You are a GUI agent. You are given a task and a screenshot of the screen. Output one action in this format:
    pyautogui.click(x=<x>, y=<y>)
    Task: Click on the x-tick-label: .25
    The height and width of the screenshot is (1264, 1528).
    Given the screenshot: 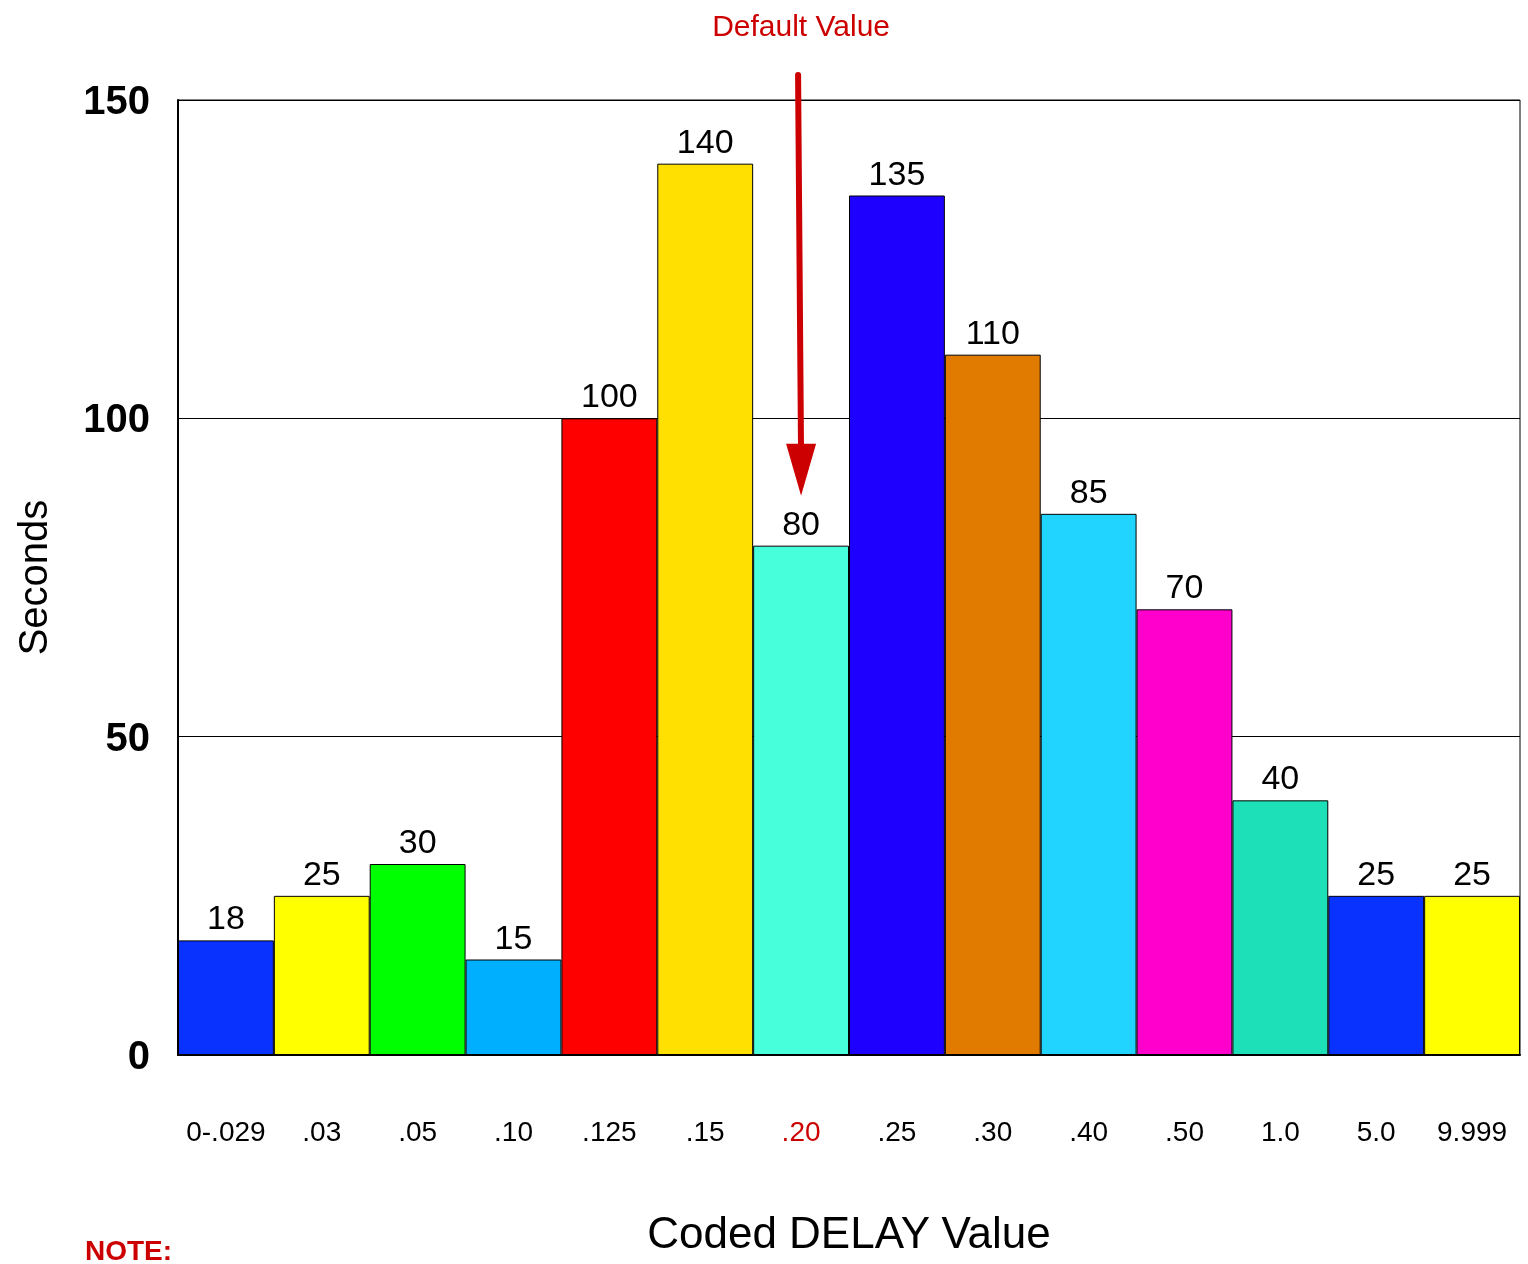 What is the action you would take?
    pyautogui.click(x=897, y=1131)
    